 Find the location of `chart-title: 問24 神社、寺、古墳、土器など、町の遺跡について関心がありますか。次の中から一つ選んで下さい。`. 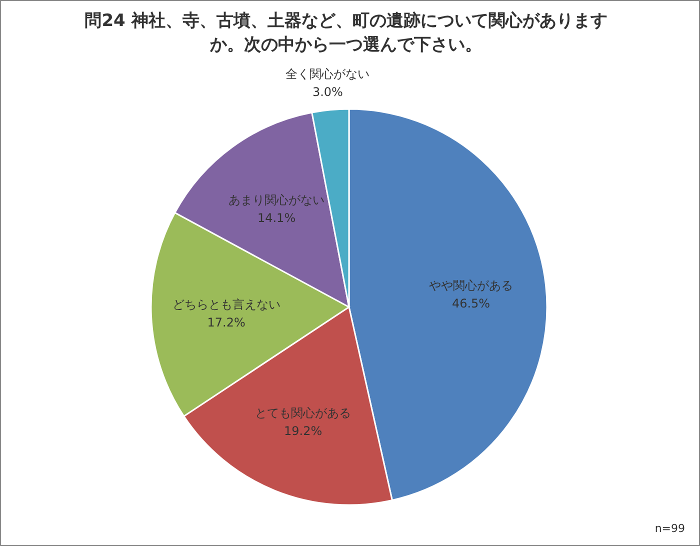

chart-title: 問24 神社、寺、古墳、土器など、町の遺跡について関心がありますか。次の中から一つ選んで下さい。 is located at coordinates (346, 33).